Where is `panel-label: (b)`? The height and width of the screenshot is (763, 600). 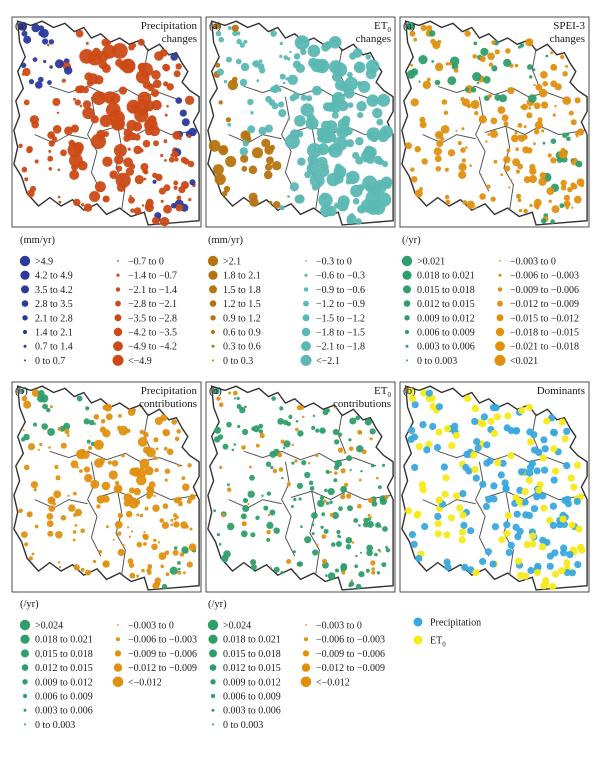 panel-label: (b) is located at coordinates (215, 391).